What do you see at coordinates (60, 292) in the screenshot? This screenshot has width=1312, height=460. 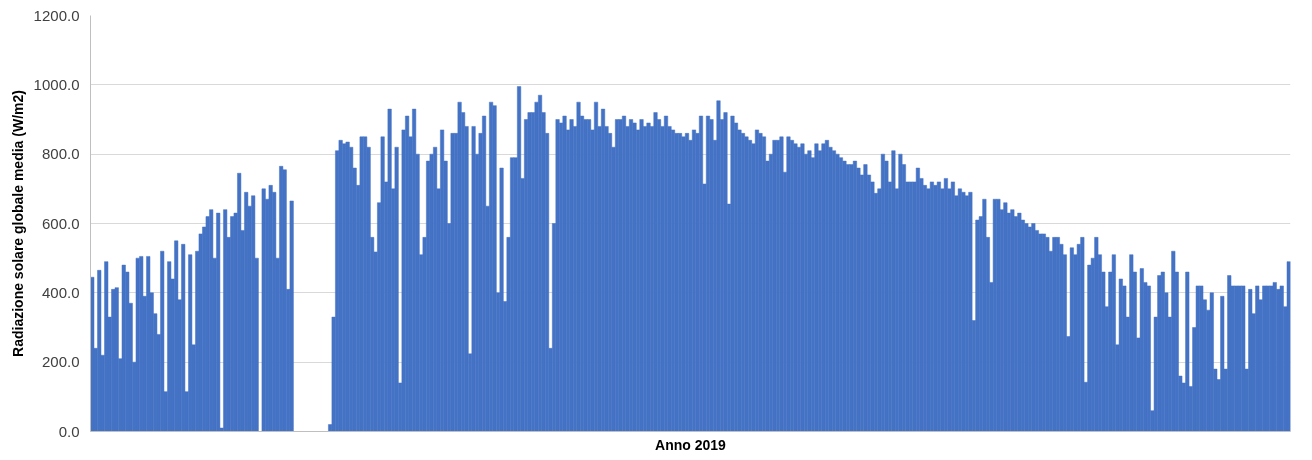 I see `y-tick-label: 400.0` at bounding box center [60, 292].